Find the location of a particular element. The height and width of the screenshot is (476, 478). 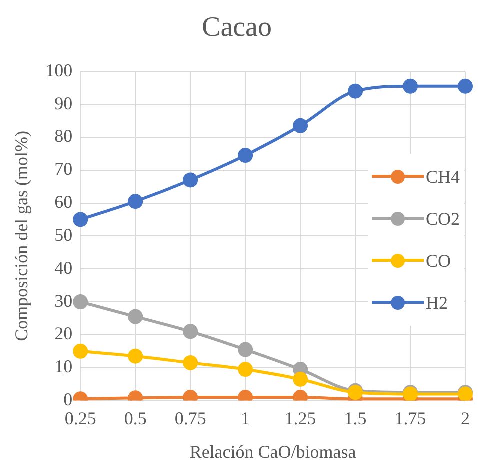

y-tick-label: 80 is located at coordinates (63, 136).